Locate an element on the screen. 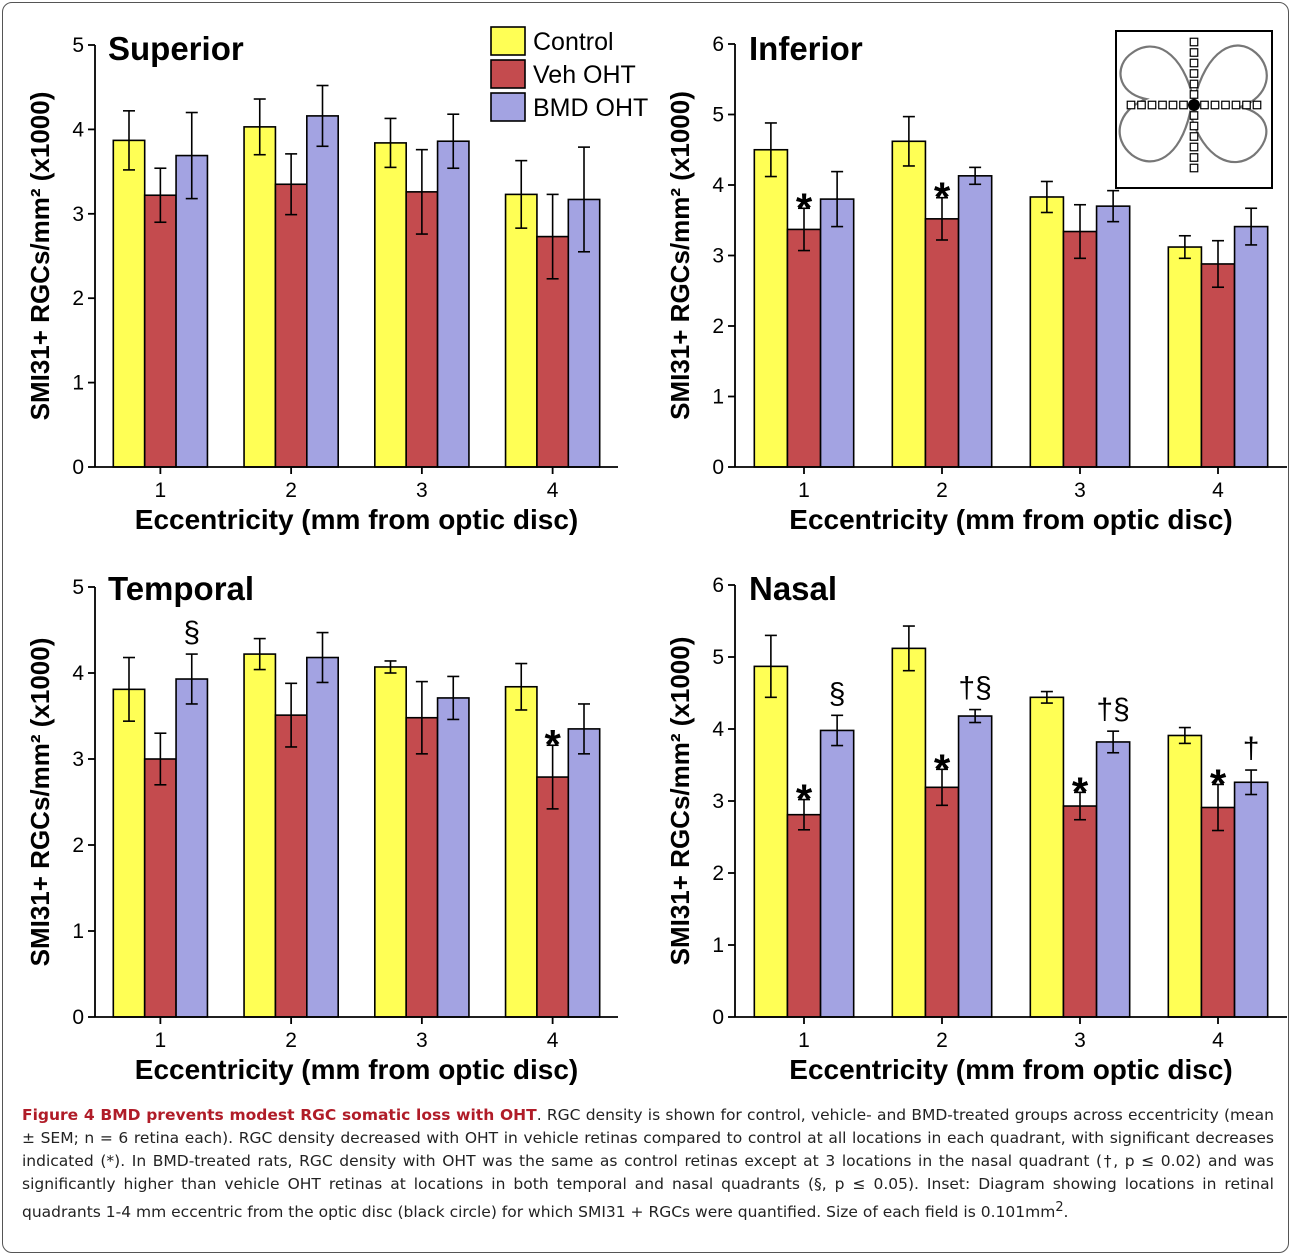 Image resolution: width=1293 pixels, height=1257 pixels. significance-marker: * is located at coordinates (1080, 791).